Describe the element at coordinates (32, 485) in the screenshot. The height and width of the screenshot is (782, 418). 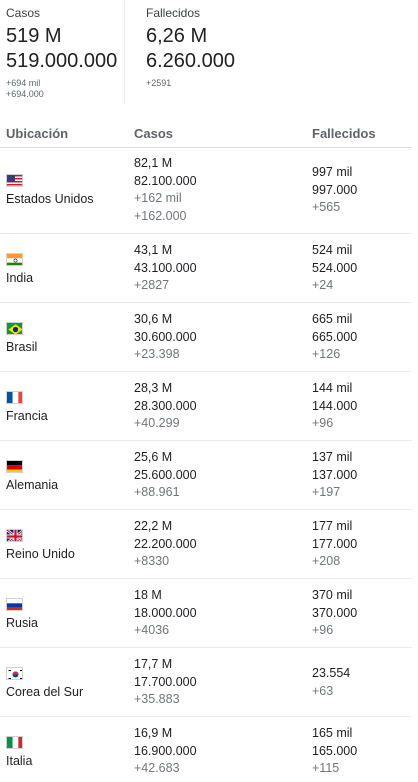
I see `country-name: Alemania` at that location.